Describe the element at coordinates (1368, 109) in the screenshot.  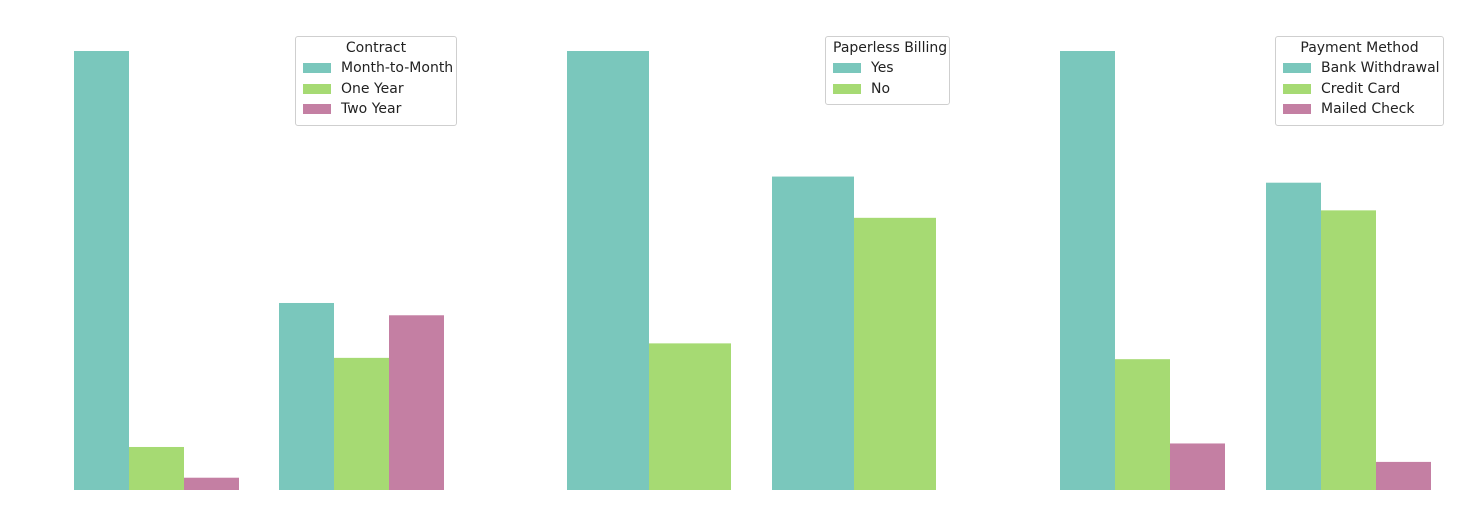
I see `legend-label: Mailed Check` at that location.